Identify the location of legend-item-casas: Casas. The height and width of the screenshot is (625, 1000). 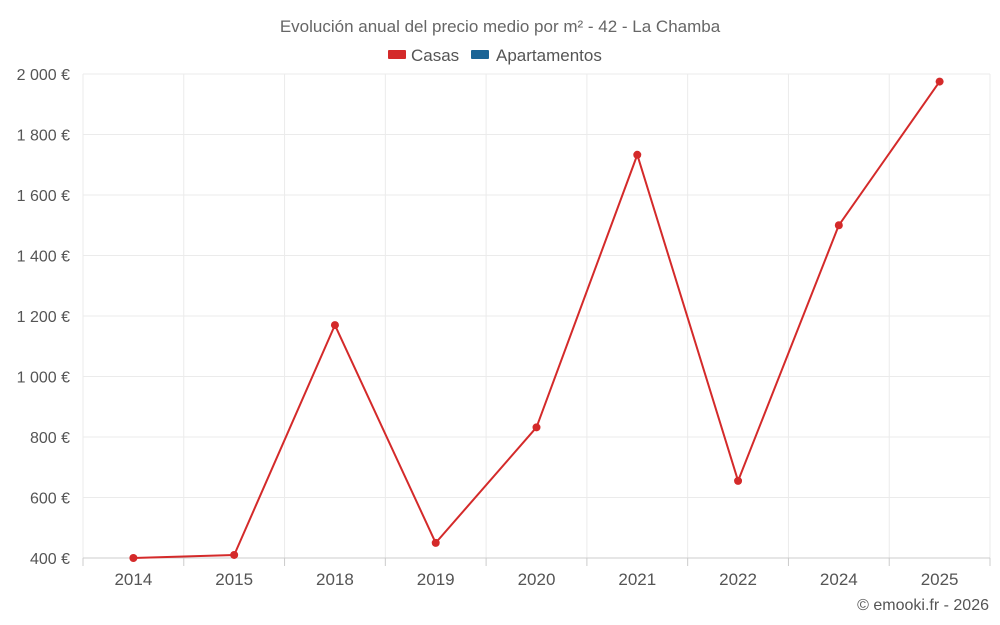
(423, 55).